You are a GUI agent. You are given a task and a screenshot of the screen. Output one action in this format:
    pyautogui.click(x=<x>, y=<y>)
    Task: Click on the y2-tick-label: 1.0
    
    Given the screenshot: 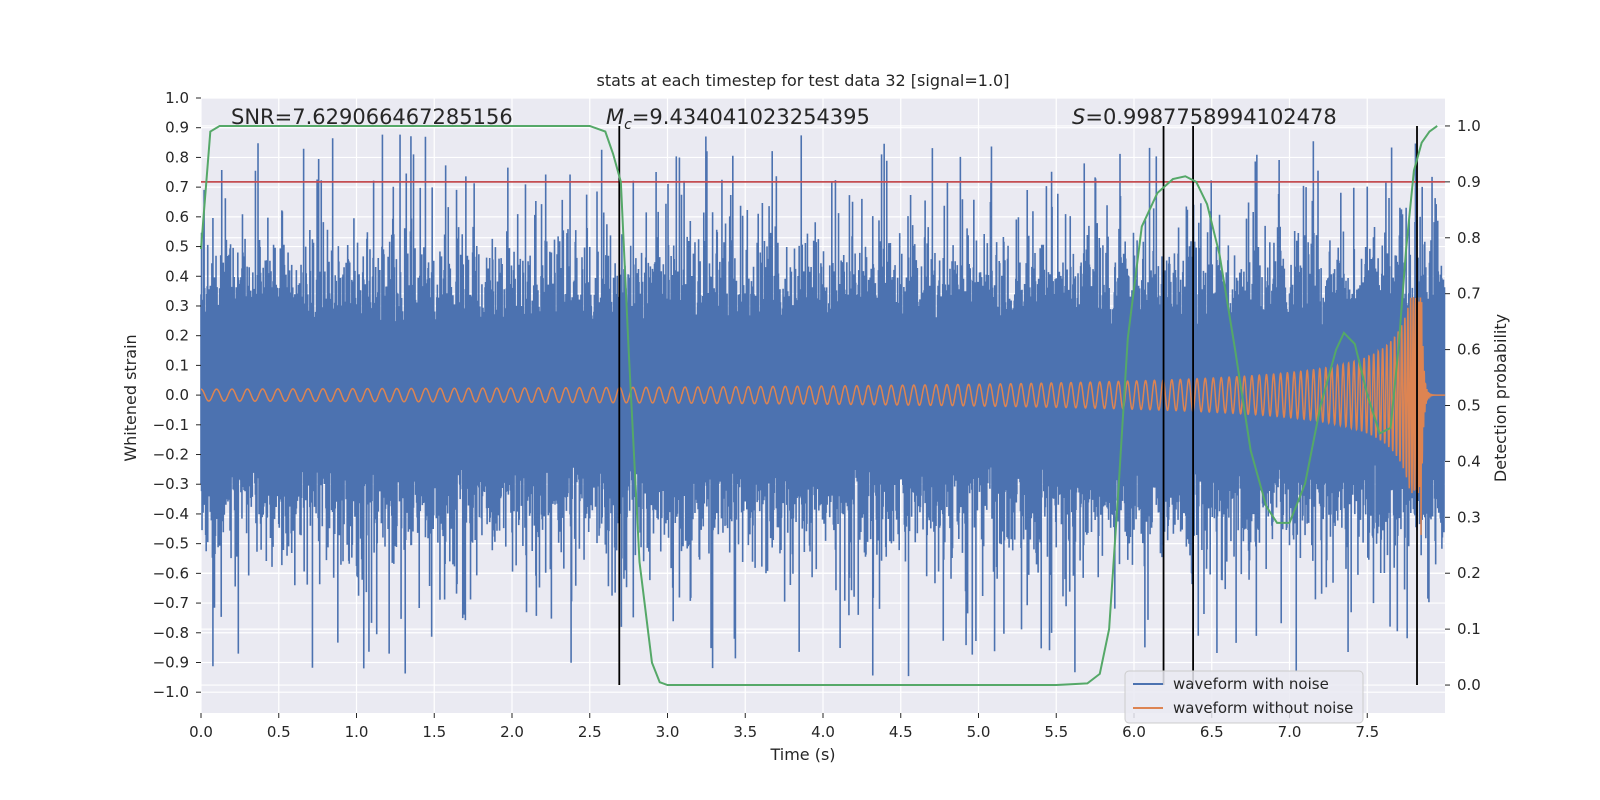 What is the action you would take?
    pyautogui.click(x=1469, y=126)
    